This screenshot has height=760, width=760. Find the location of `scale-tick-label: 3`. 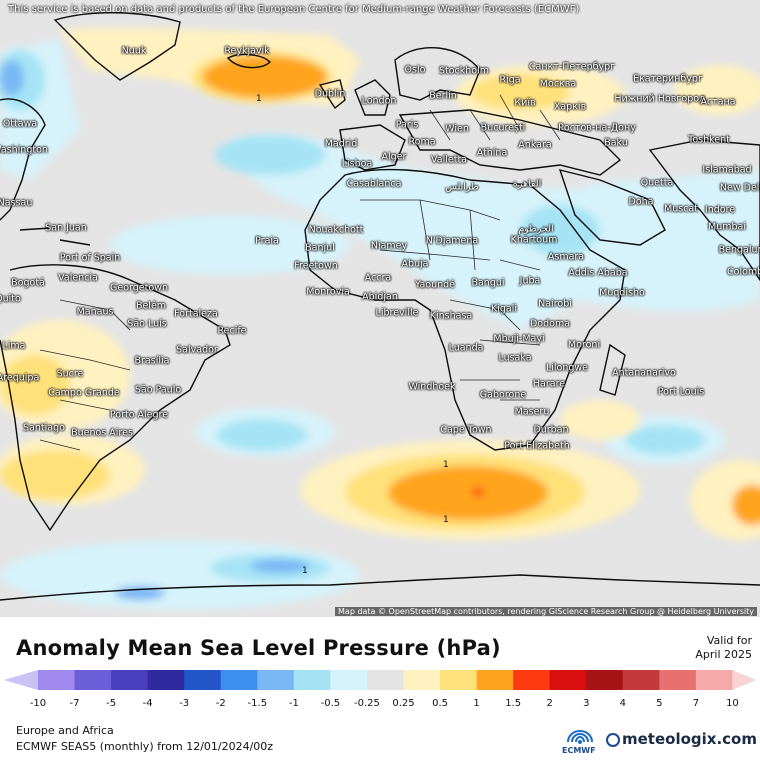

scale-tick-label: 3 is located at coordinates (586, 703).